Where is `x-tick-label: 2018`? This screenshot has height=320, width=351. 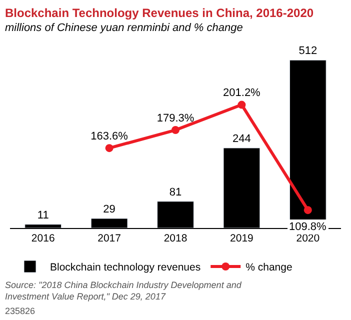
x-tick-label: 2018 is located at coordinates (176, 238).